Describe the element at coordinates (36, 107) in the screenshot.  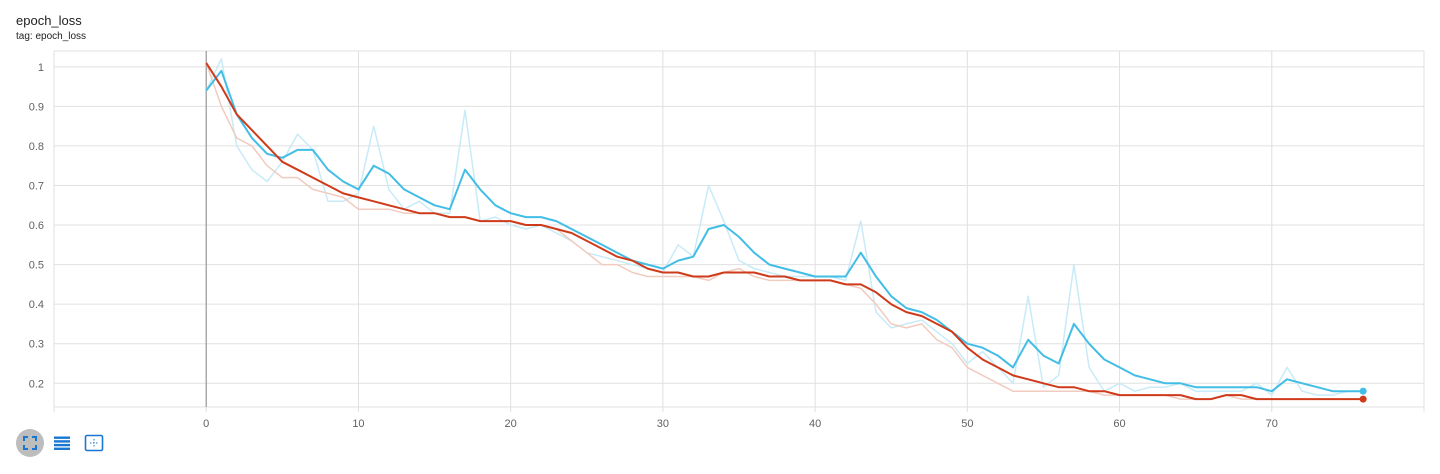
I see `y-tick-label: 0.9` at that location.